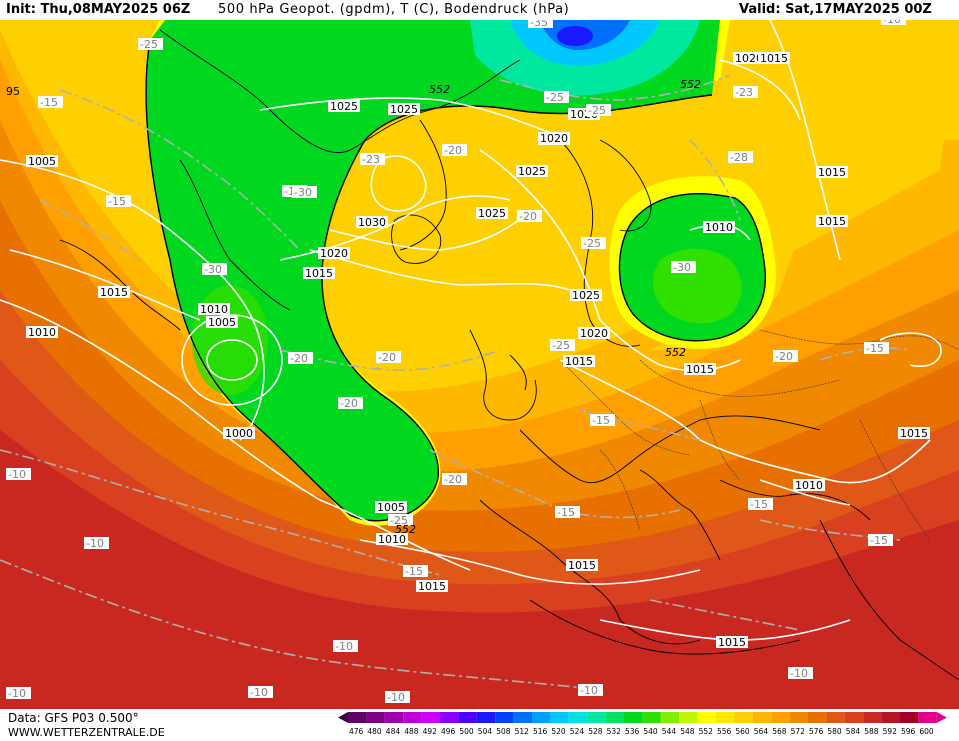 Image resolution: width=959 pixels, height=741 pixels. Describe the element at coordinates (356, 731) in the screenshot. I see `legend-tick-label: 476` at that location.